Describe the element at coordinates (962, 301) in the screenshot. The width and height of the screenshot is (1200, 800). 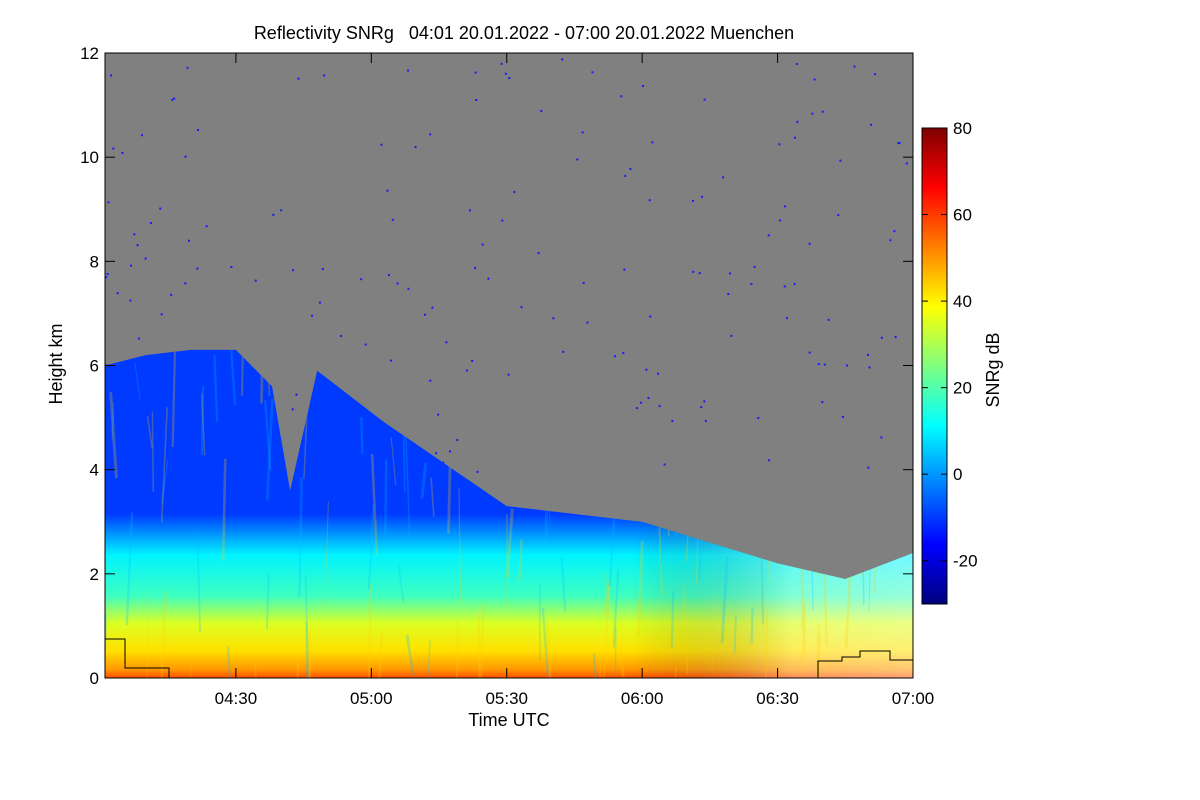
I see `colorbar-tick-label: 40` at that location.